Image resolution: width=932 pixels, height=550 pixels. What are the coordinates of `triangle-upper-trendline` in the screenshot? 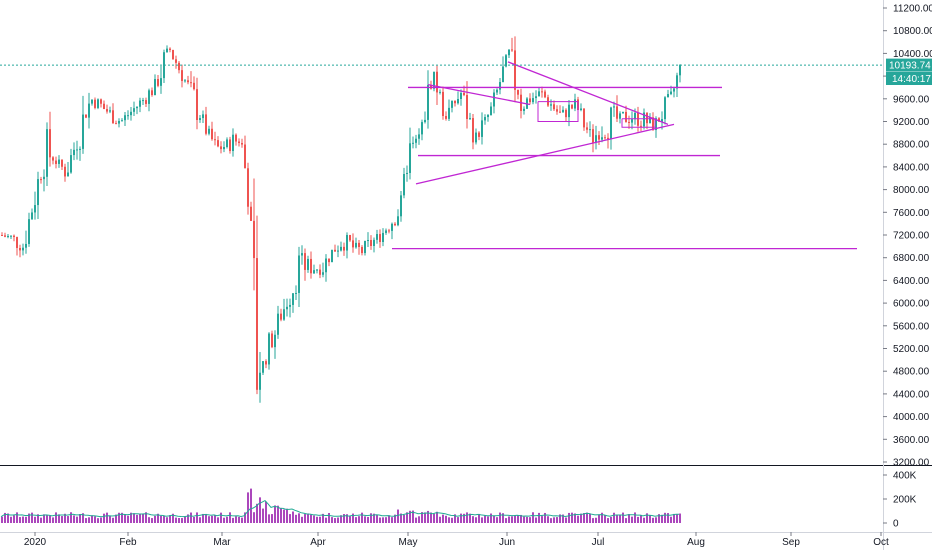 It's located at (588, 93).